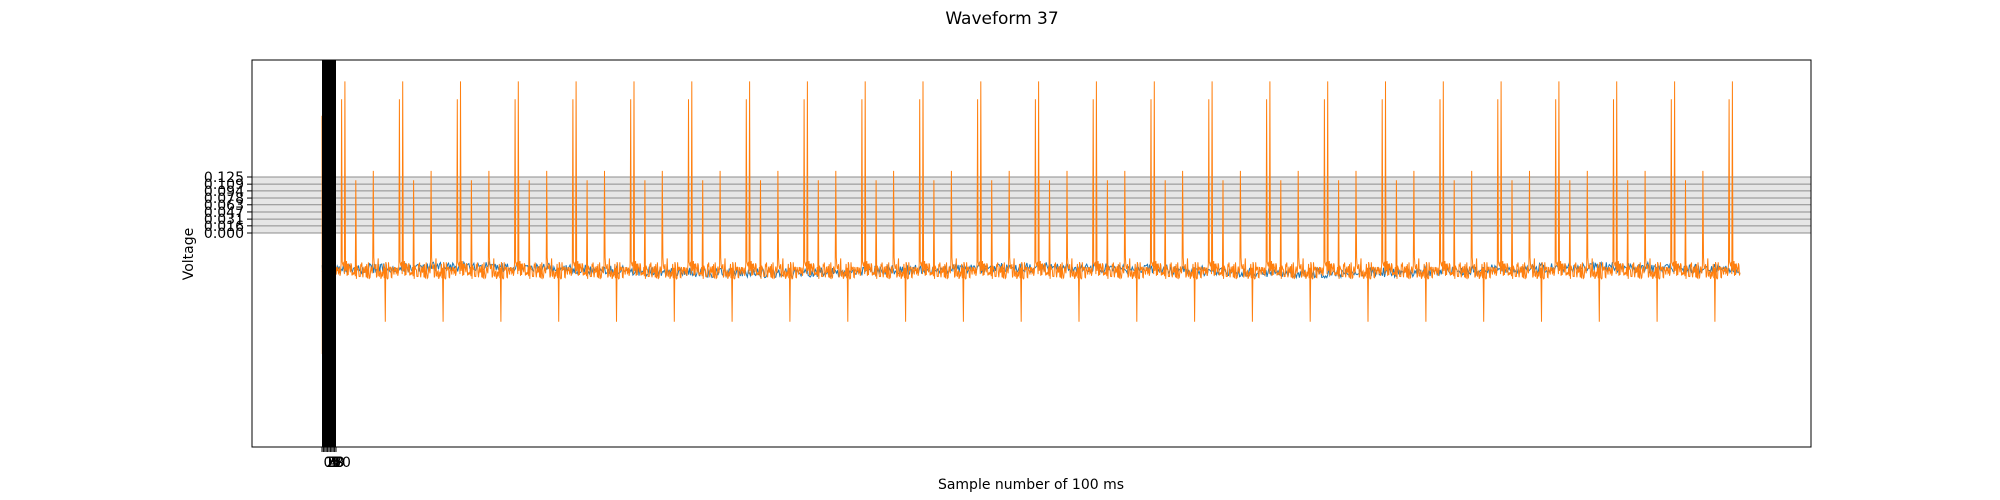 The height and width of the screenshot is (500, 2000). I want to click on x-tick-label: 8, so click(339, 463).